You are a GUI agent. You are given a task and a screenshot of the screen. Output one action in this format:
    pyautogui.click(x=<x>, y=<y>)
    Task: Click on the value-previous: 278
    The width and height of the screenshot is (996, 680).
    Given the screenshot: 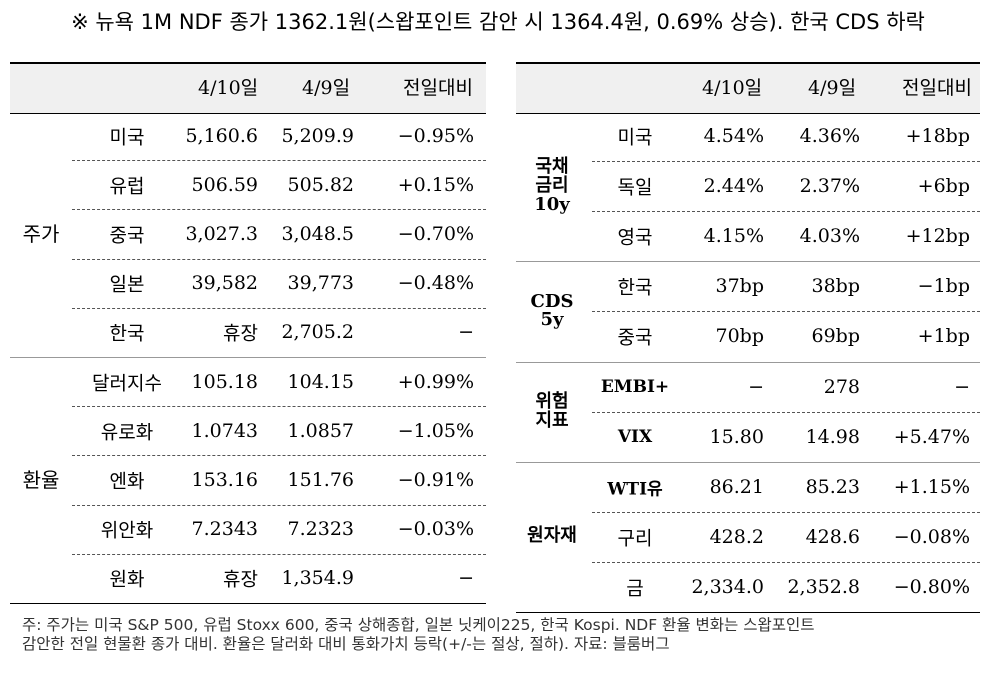 What is the action you would take?
    pyautogui.click(x=841, y=386)
    